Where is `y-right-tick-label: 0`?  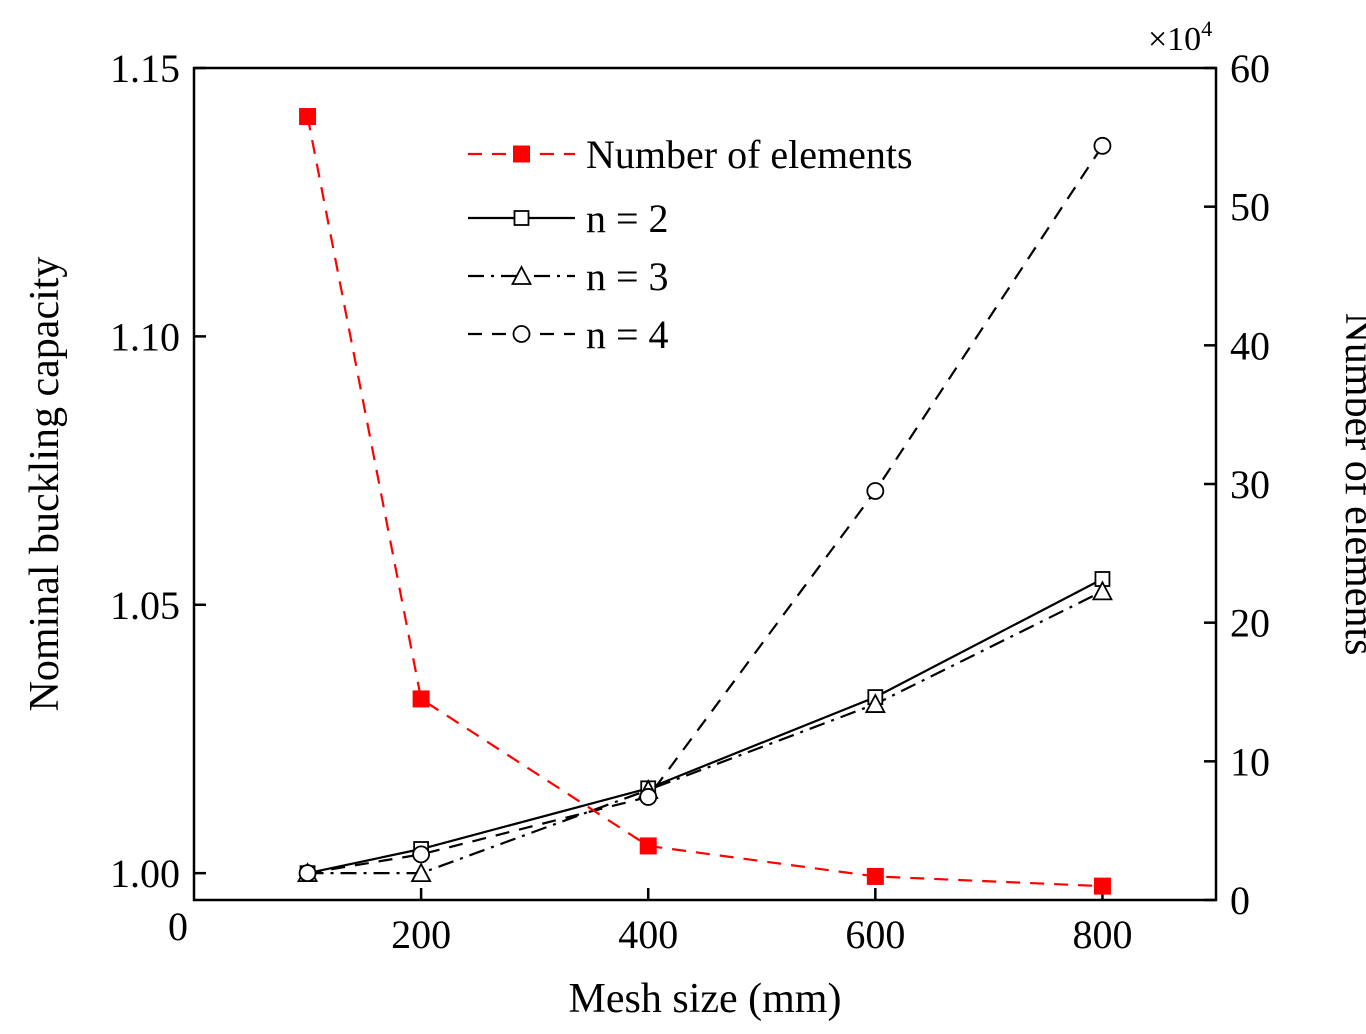 y-right-tick-label: 0 is located at coordinates (1240, 900).